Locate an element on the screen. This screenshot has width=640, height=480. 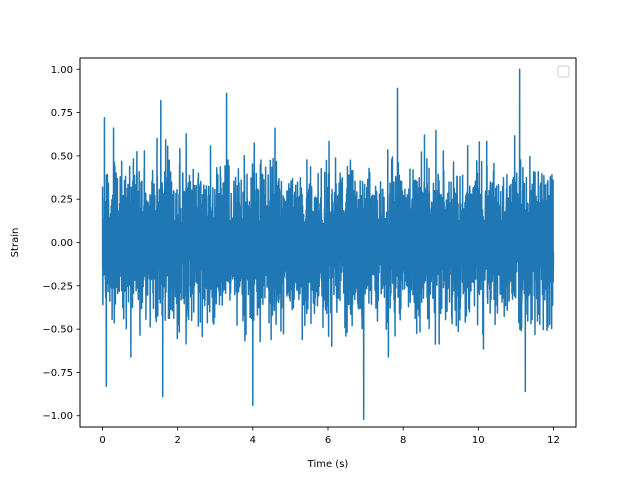
y-axis-ticks: −1.00 −0.75 −0.50 −0.25 0.00 0.25 0.50 0.75 1.00 is located at coordinates (61, 243).